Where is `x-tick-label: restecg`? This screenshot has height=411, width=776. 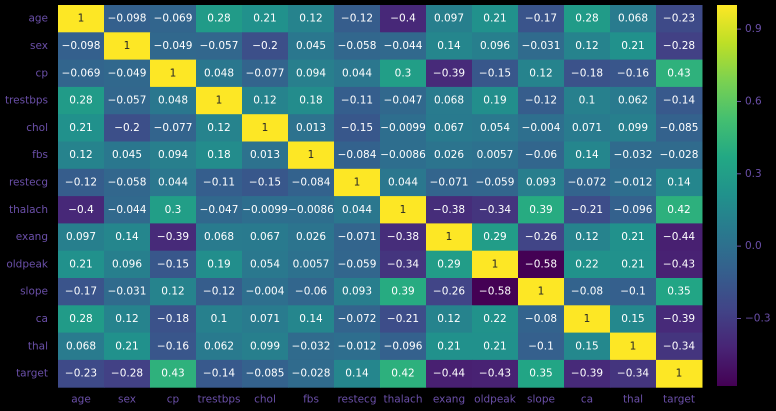 x-tick-label: restecg is located at coordinates (356, 399).